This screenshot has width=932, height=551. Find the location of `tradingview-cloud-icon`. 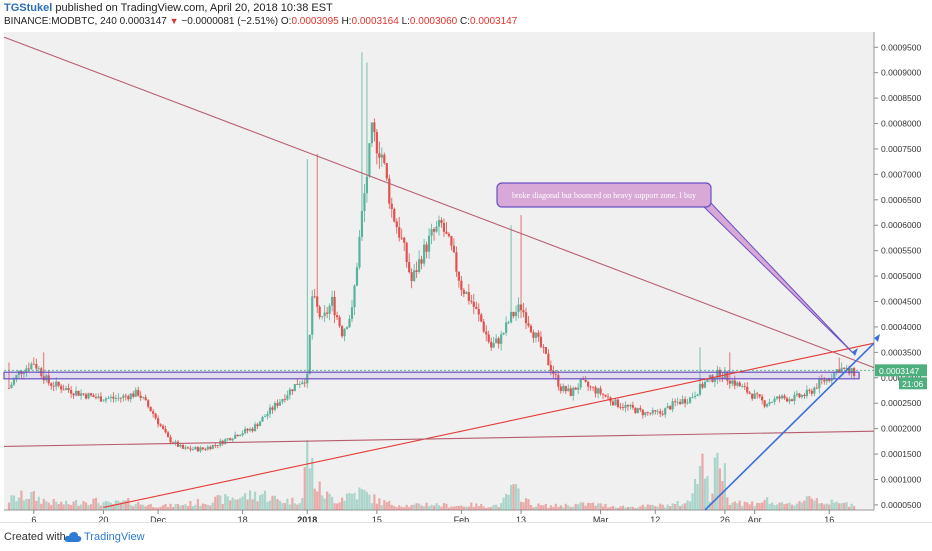

tradingview-cloud-icon is located at coordinates (73, 537).